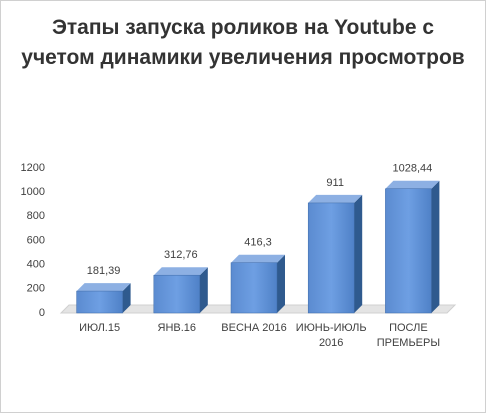  I want to click on x-tick-label: ПОСЛЕ ПРЕМЬЕРЫ, so click(408, 335).